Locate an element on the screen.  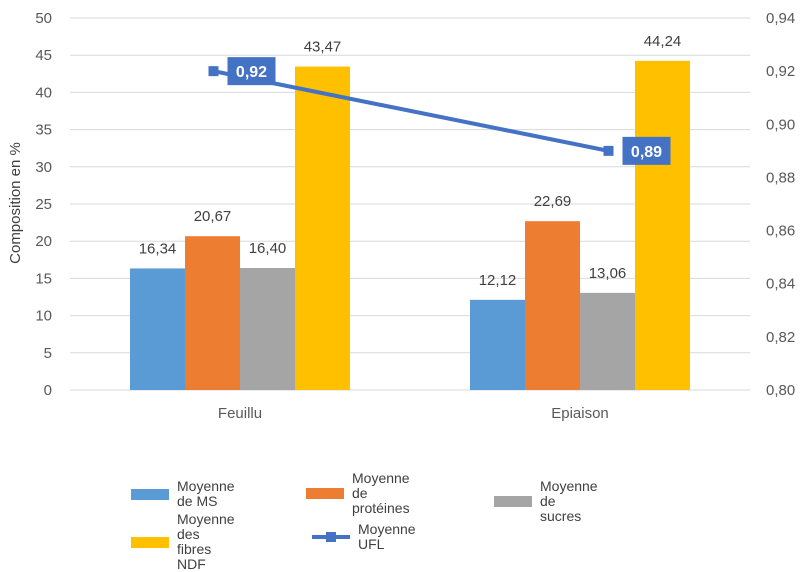
y-tick-label: 30 is located at coordinates (43, 167).